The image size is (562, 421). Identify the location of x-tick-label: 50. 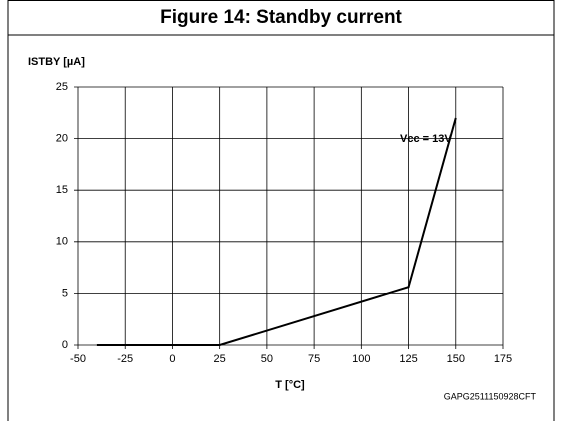
(267, 359).